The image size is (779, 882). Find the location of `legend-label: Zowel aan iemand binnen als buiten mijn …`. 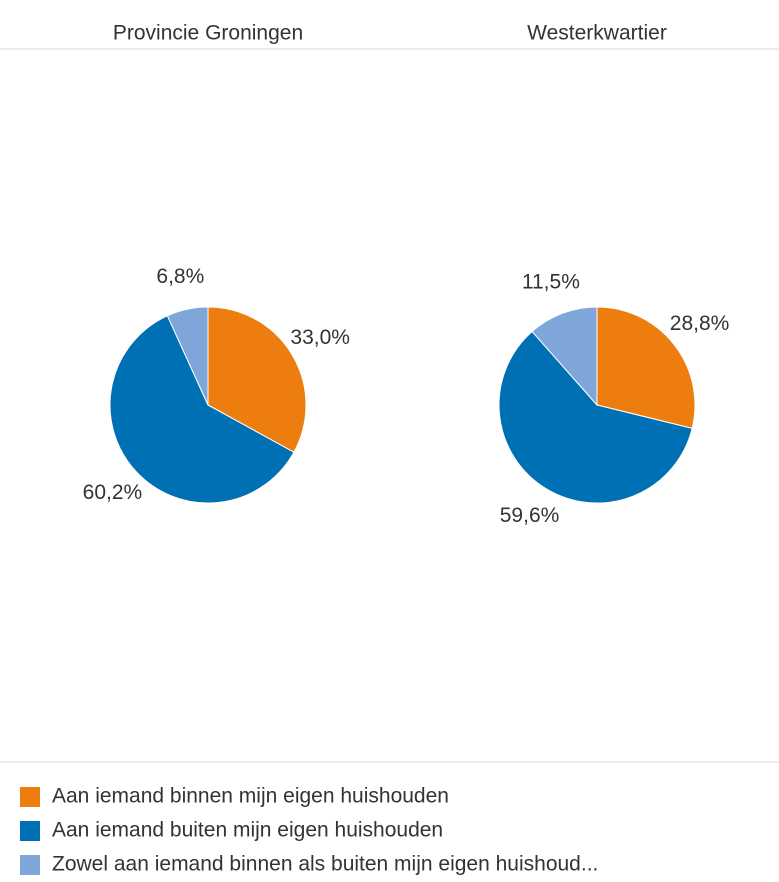

legend-label: Zowel aan iemand binnen als buiten mijn … is located at coordinates (325, 864).